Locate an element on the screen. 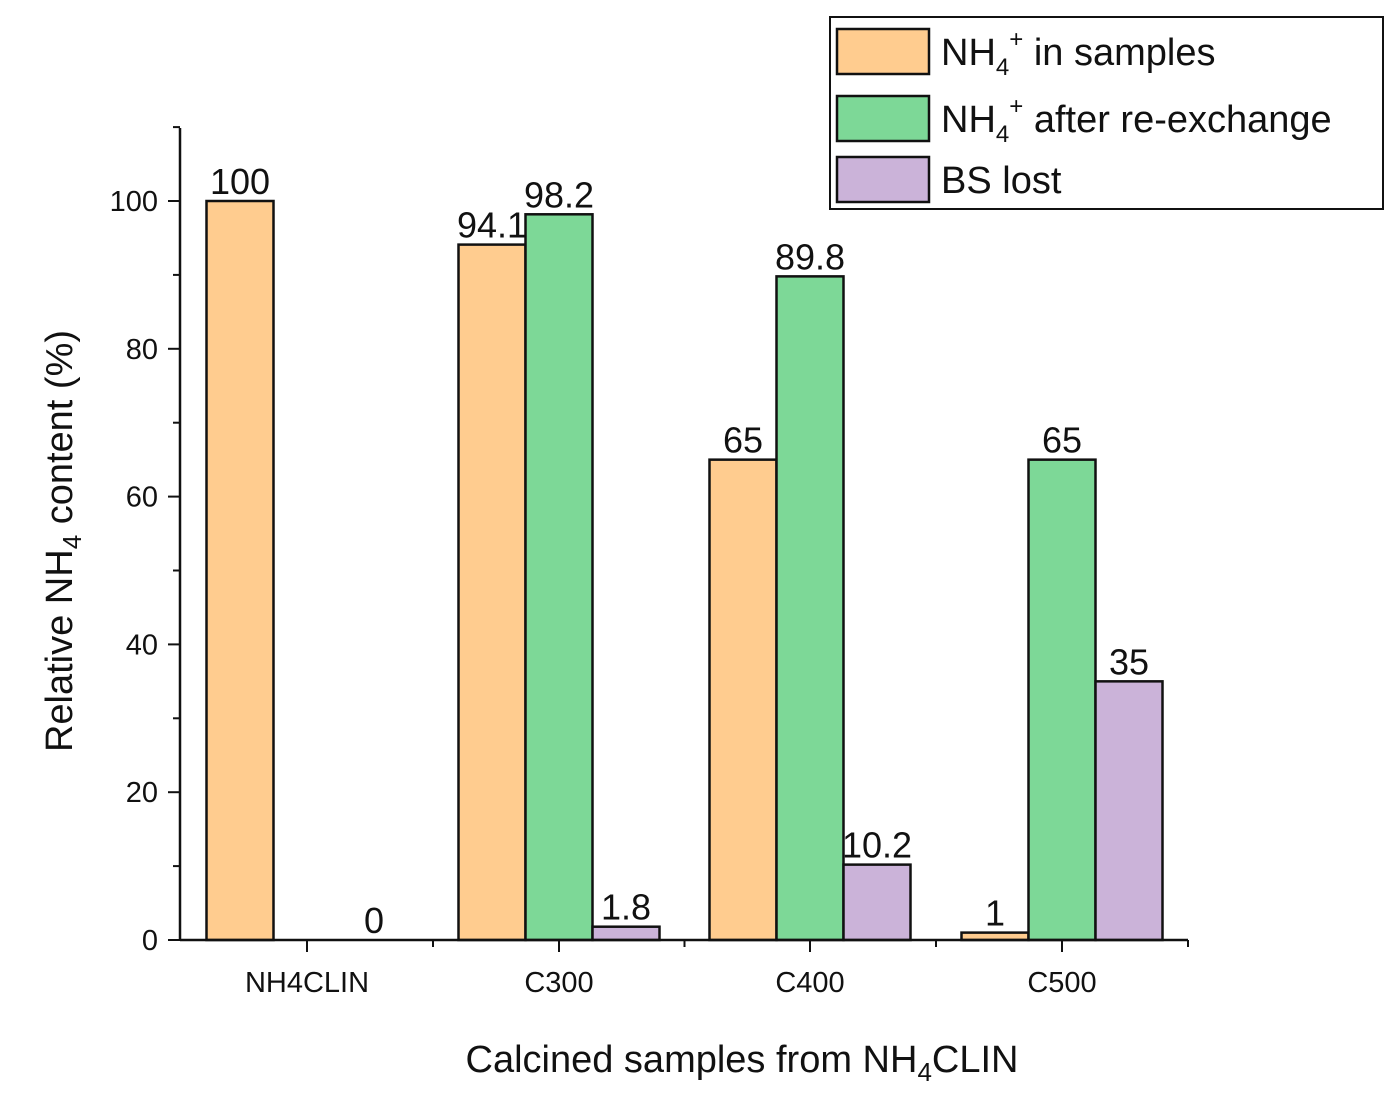 Image resolution: width=1392 pixels, height=1100 pixels. data-label-bs-lost-nh4clin: 0 is located at coordinates (374, 920).